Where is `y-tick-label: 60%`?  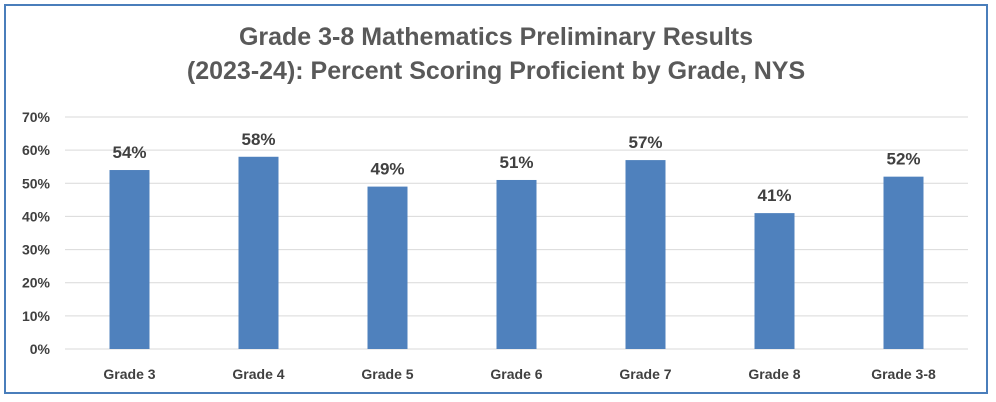
y-tick-label: 60% is located at coordinates (36, 150).